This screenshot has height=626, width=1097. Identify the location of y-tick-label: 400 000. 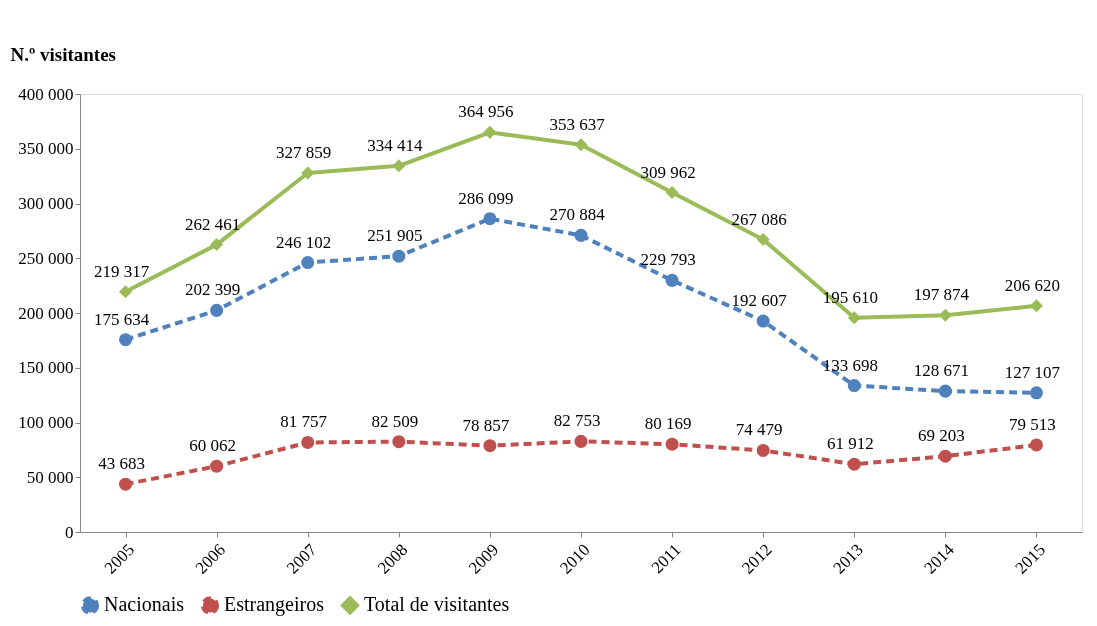
(46, 94).